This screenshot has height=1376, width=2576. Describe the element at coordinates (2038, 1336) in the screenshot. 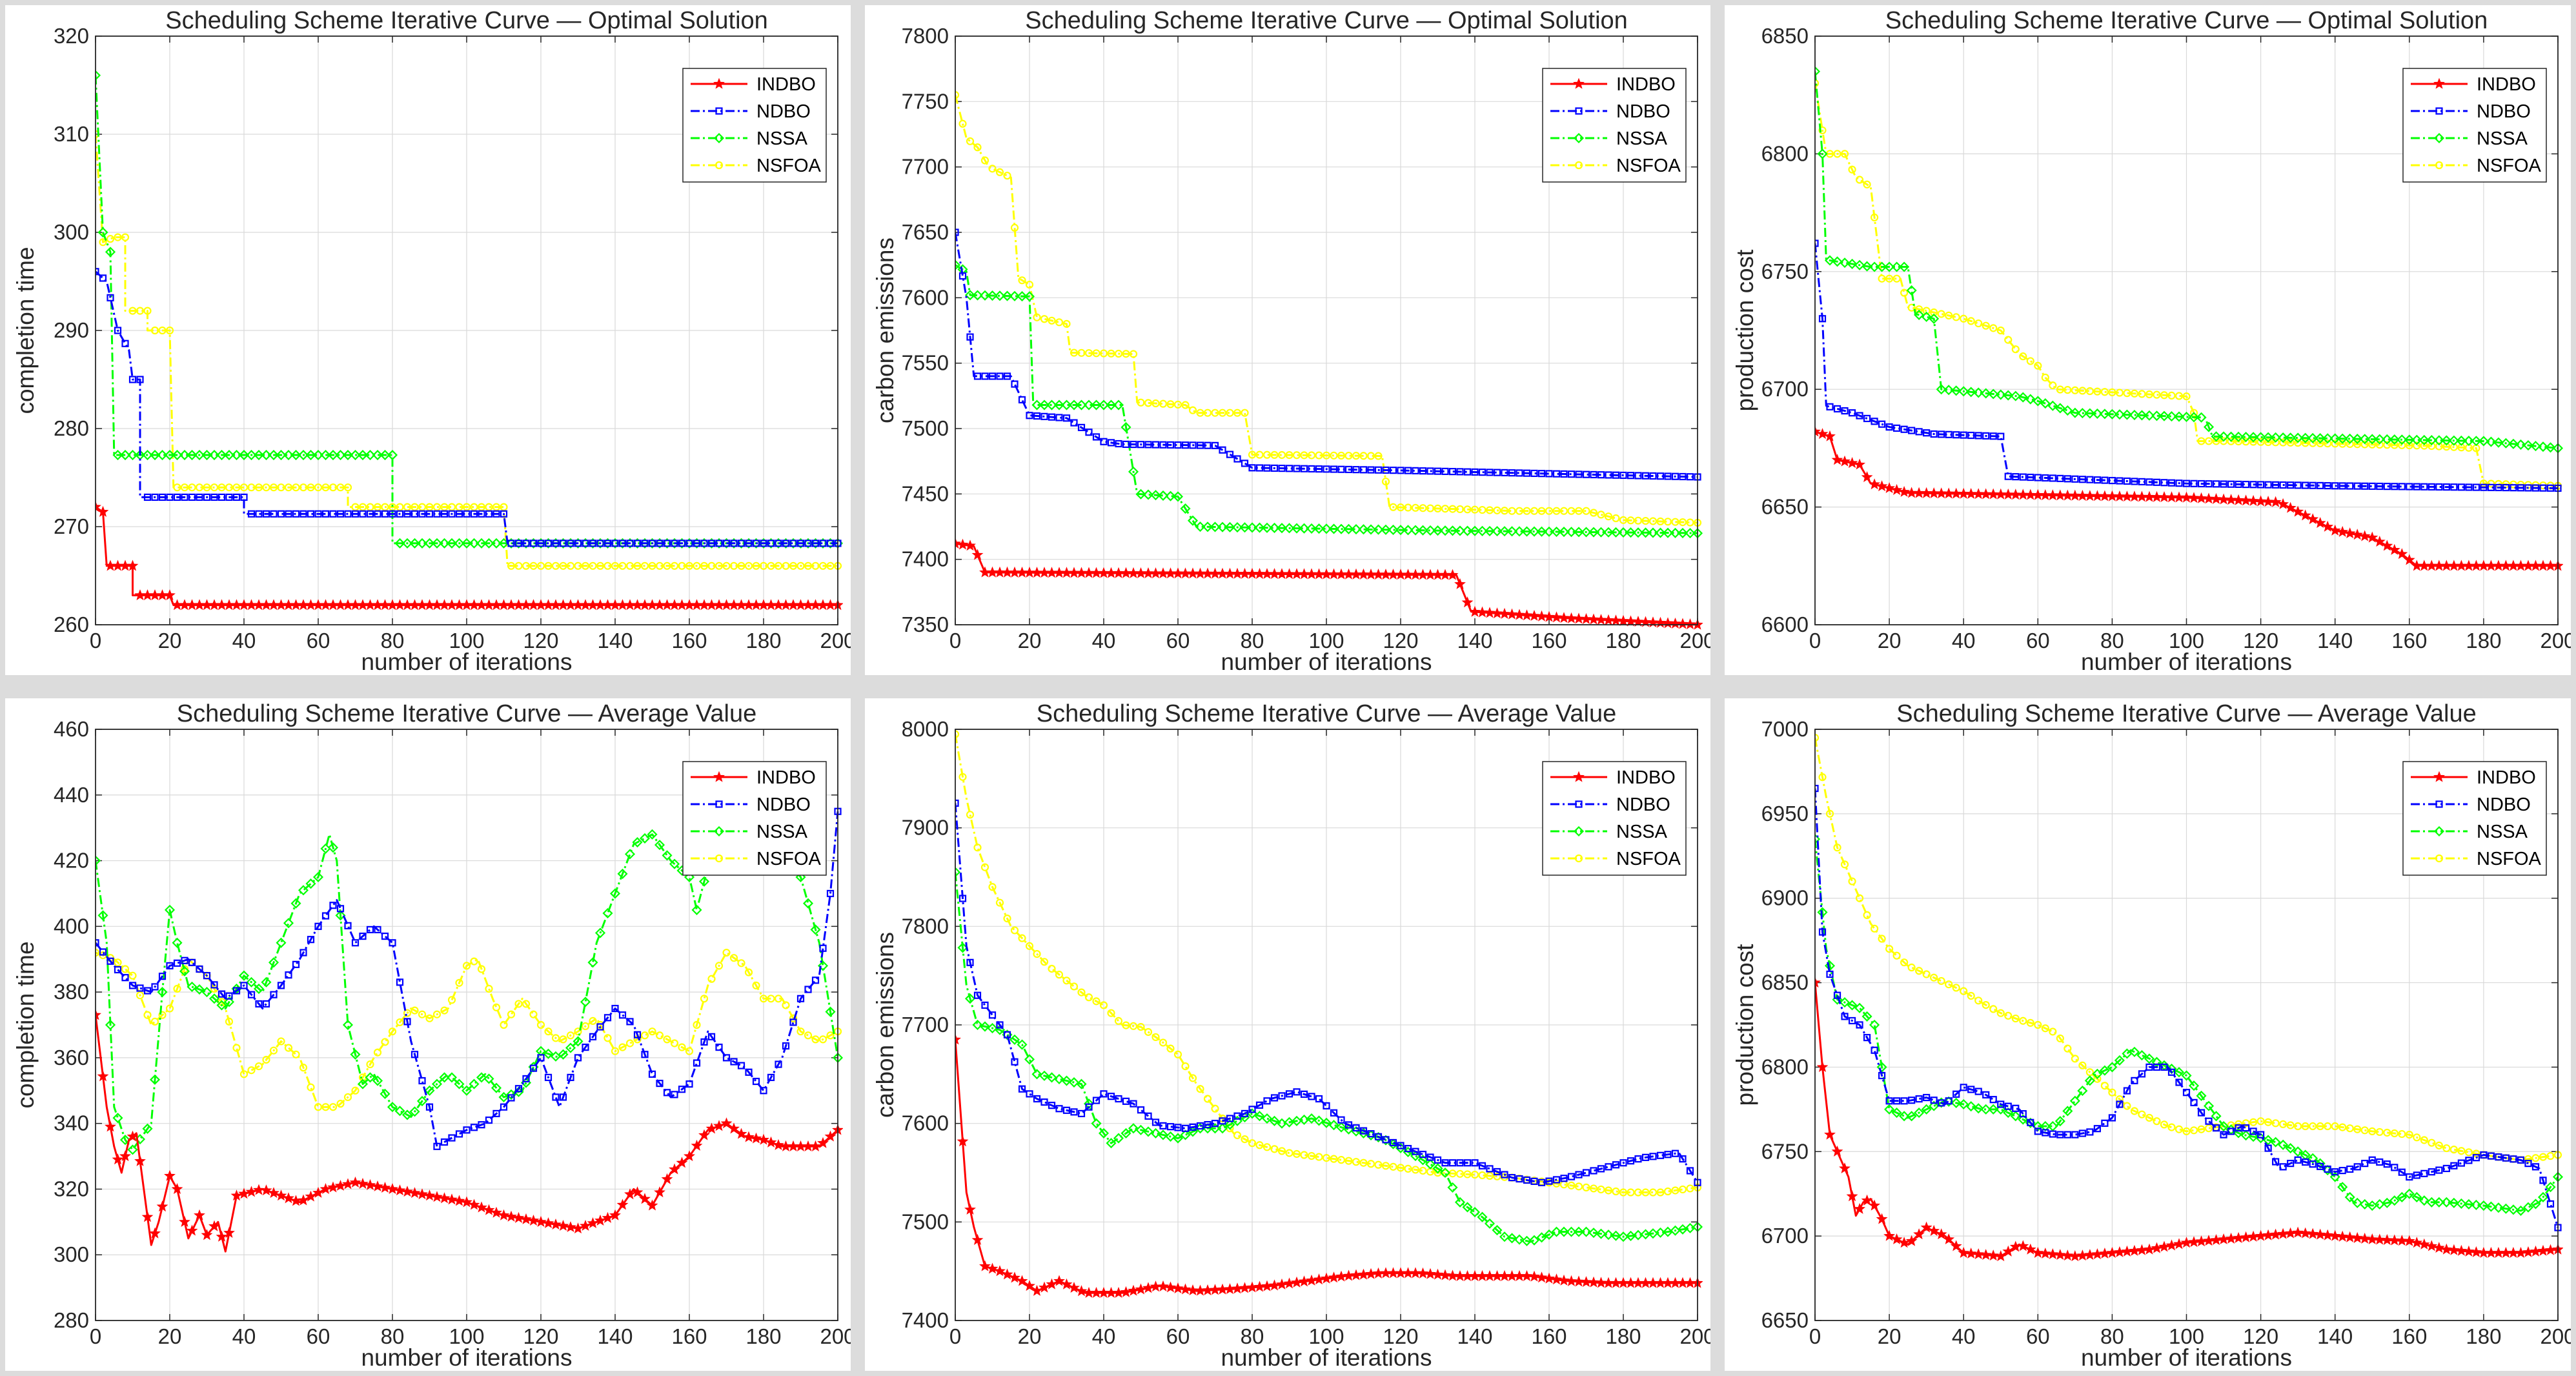

I see `x-tick-label: 60` at that location.